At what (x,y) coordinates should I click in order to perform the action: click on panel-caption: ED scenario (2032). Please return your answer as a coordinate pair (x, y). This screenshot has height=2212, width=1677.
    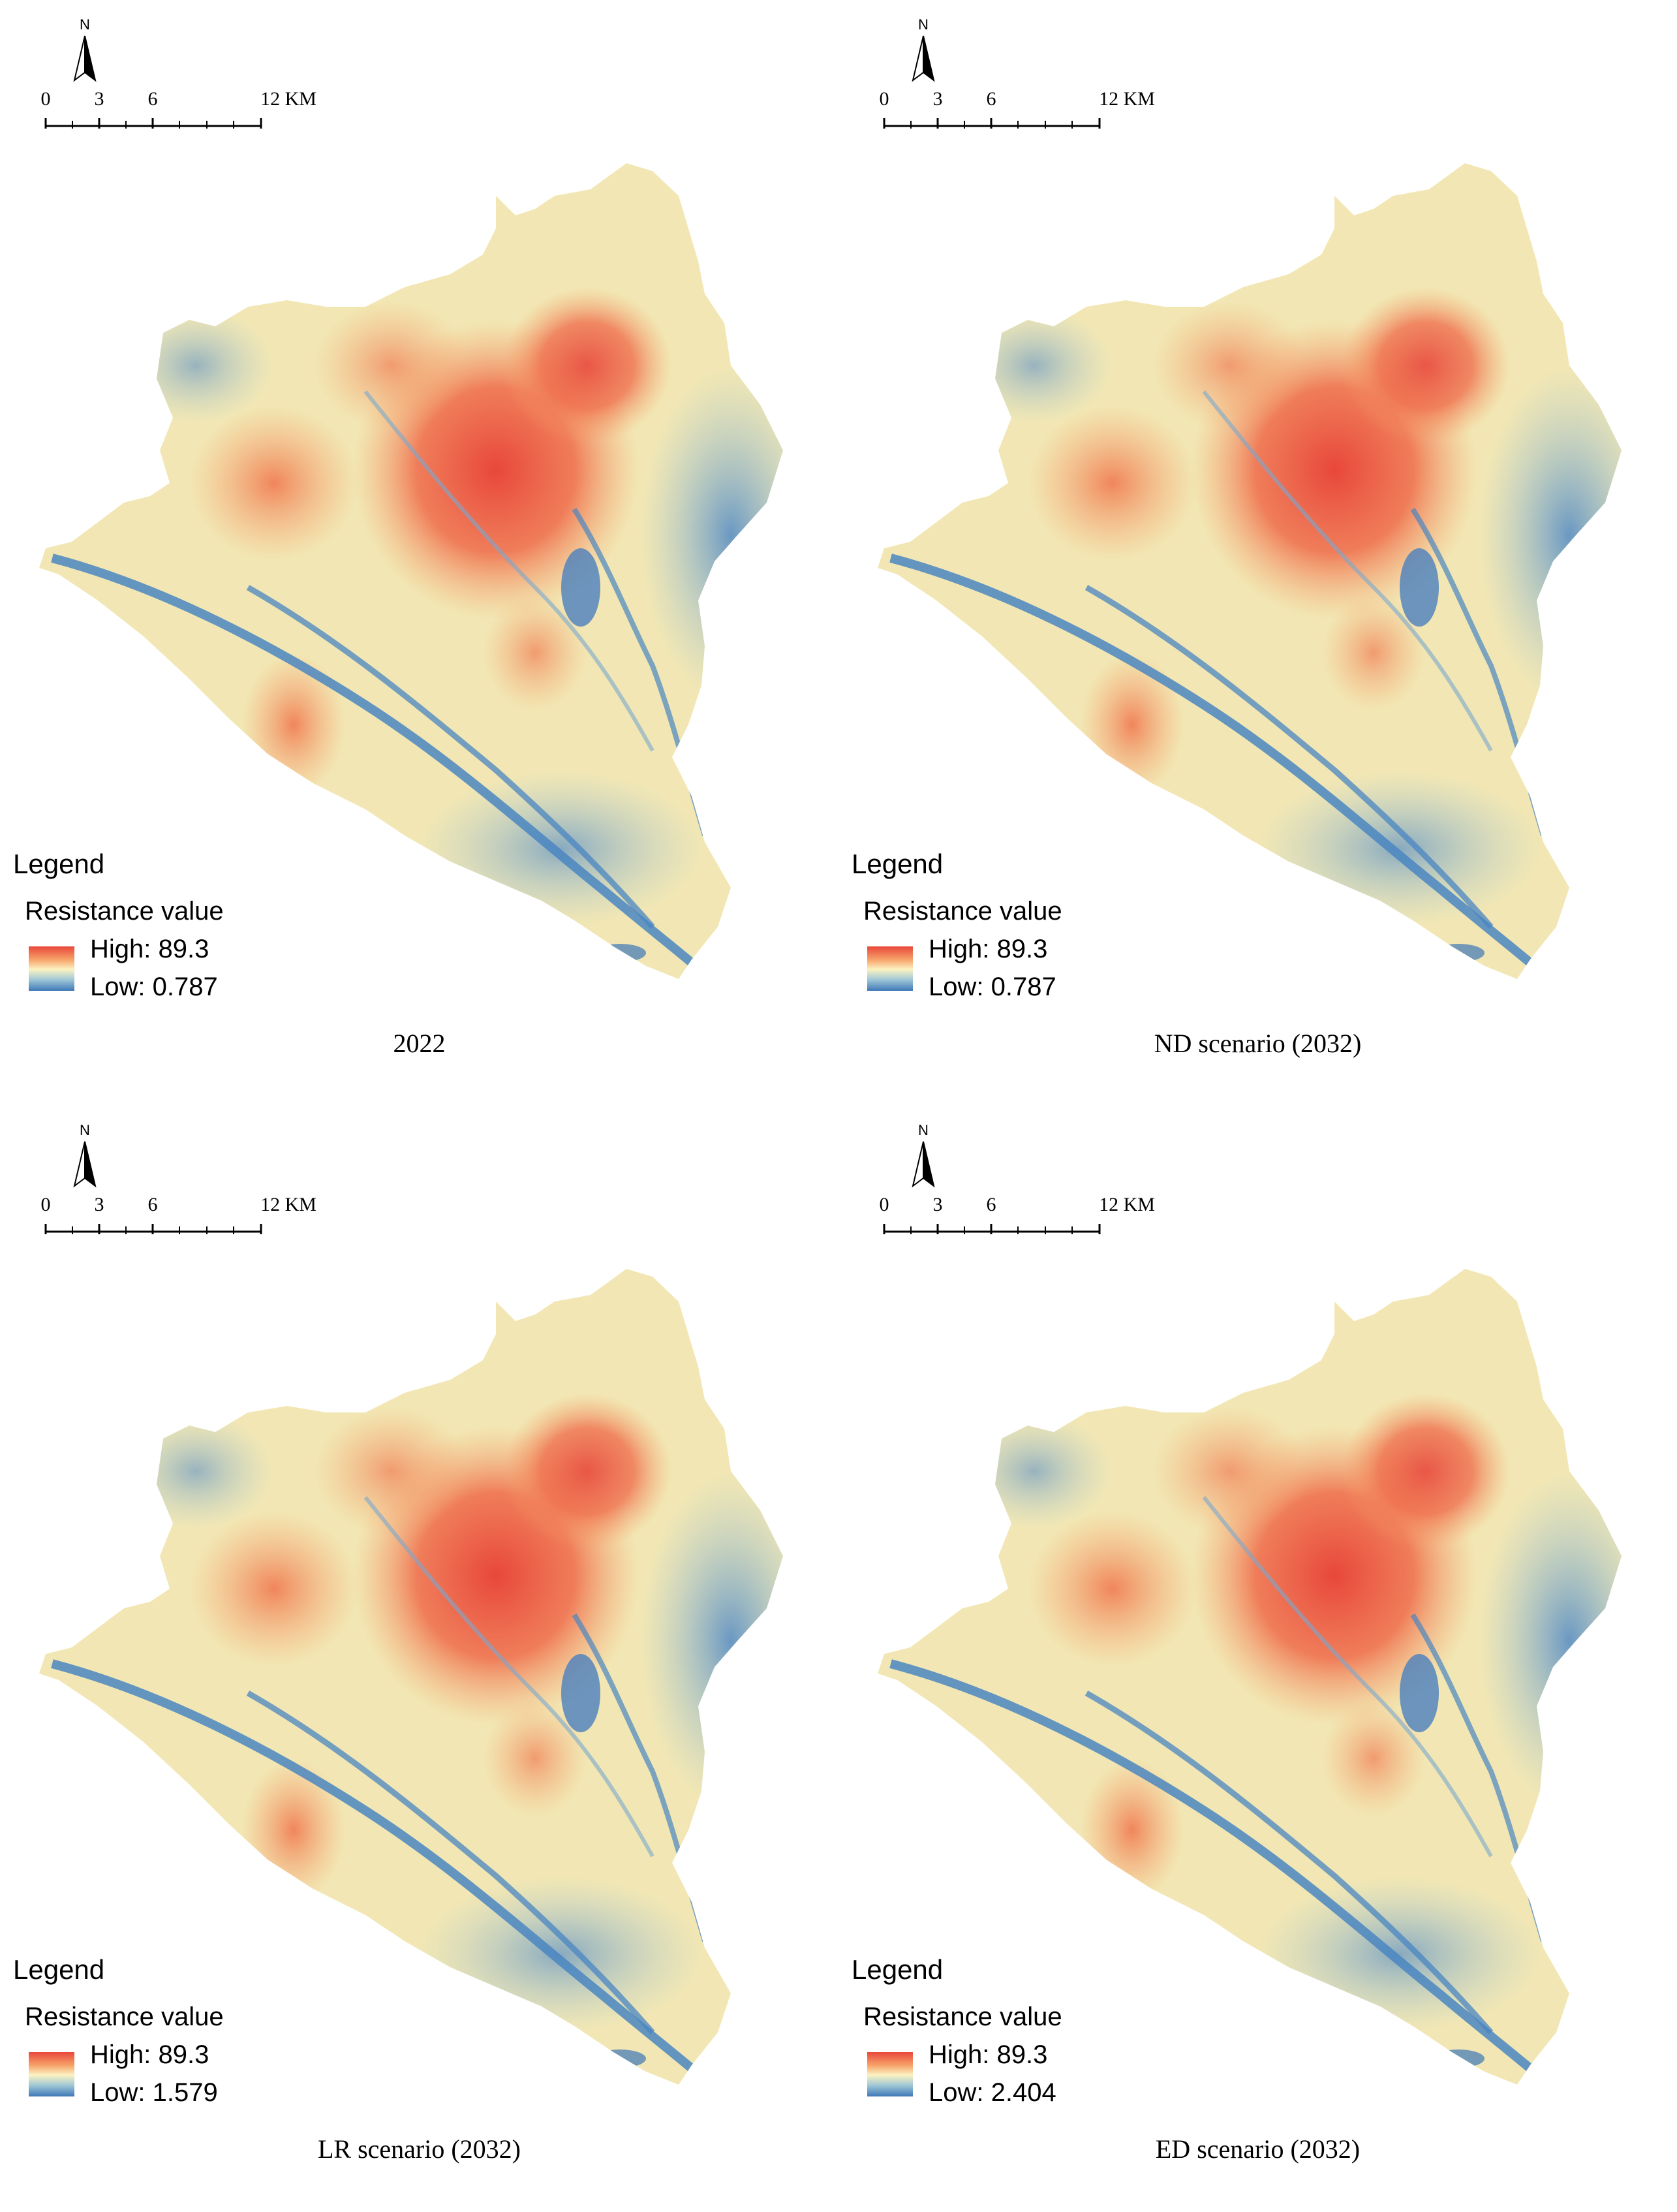
    Looking at the image, I should click on (1258, 2149).